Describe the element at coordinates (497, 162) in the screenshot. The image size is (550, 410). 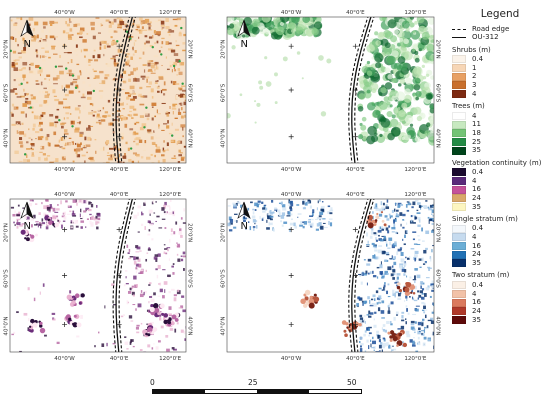
I see `legend-section-title: Vegetation continuity (m)` at that location.